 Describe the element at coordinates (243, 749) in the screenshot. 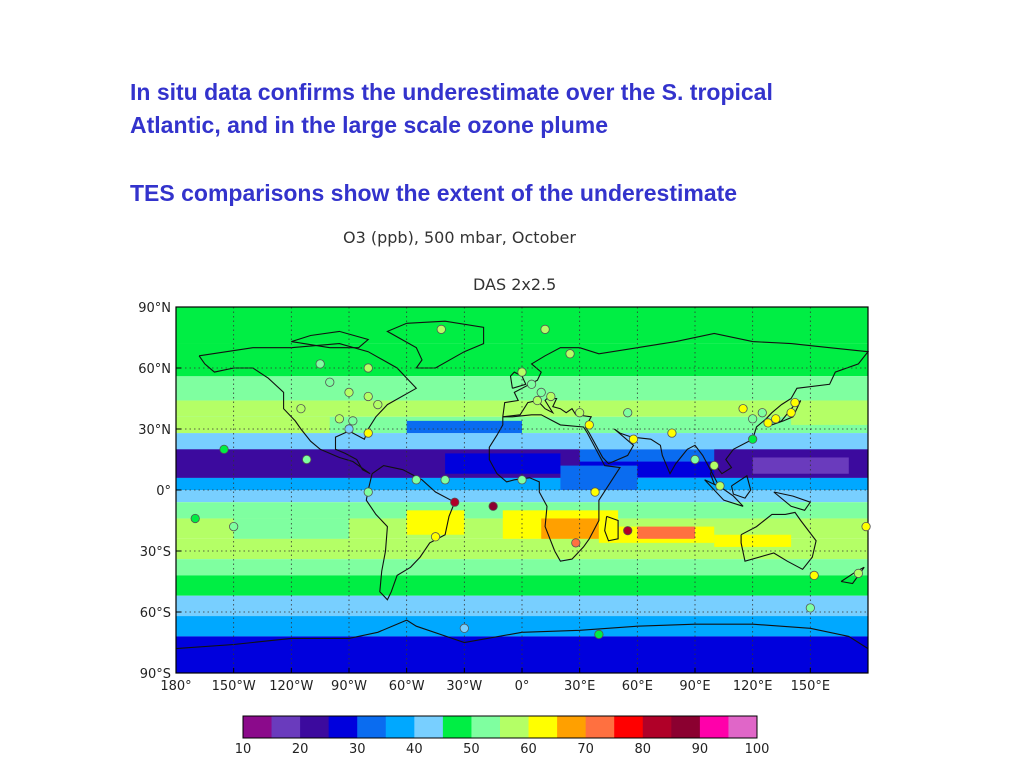

I see `colorbar-tick-label: 10` at that location.